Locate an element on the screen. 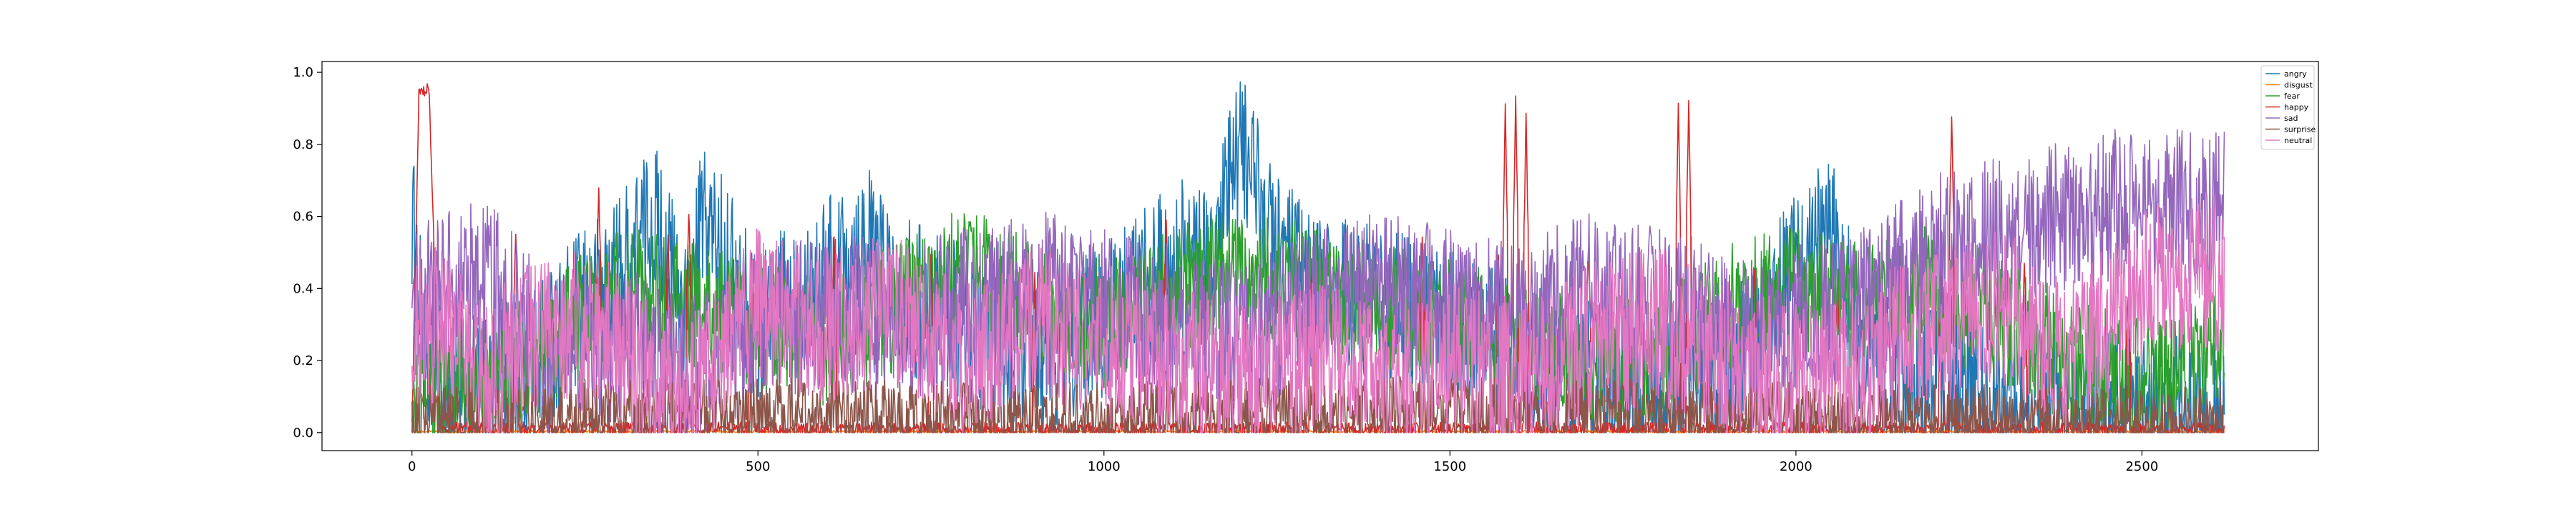 Image resolution: width=2576 pixels, height=515 pixels. y-tick-label: 0.4 is located at coordinates (303, 288).